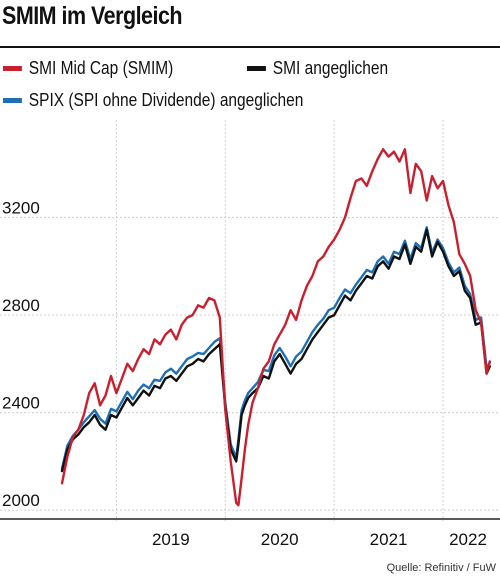  What do you see at coordinates (330, 68) in the screenshot?
I see `legend-label-smi: SMI angeglichen` at bounding box center [330, 68].